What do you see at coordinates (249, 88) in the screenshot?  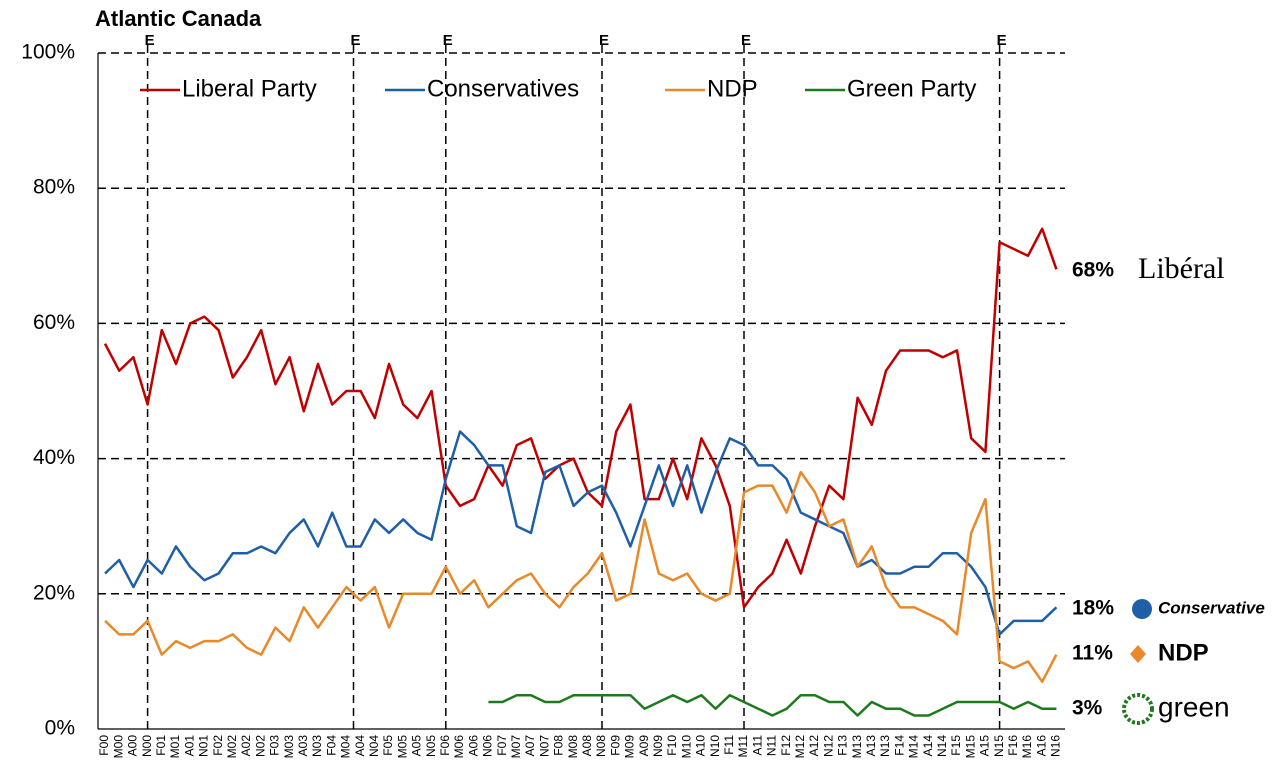 I see `legend-label: Liberal Party` at bounding box center [249, 88].